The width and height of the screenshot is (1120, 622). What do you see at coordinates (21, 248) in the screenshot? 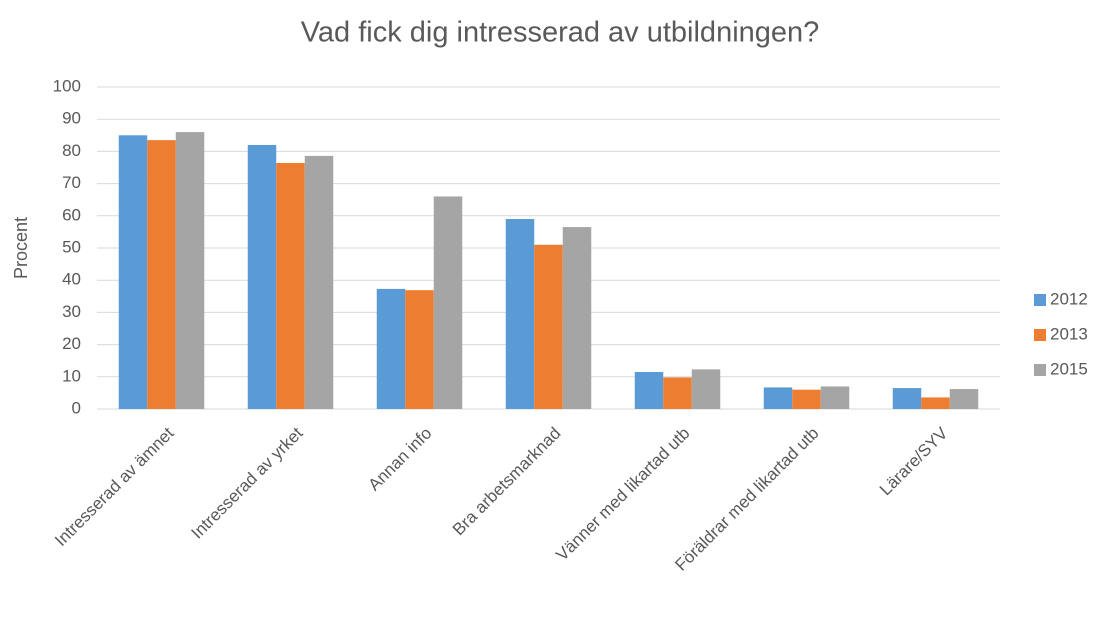
I see `y-axis-label: Procent` at bounding box center [21, 248].